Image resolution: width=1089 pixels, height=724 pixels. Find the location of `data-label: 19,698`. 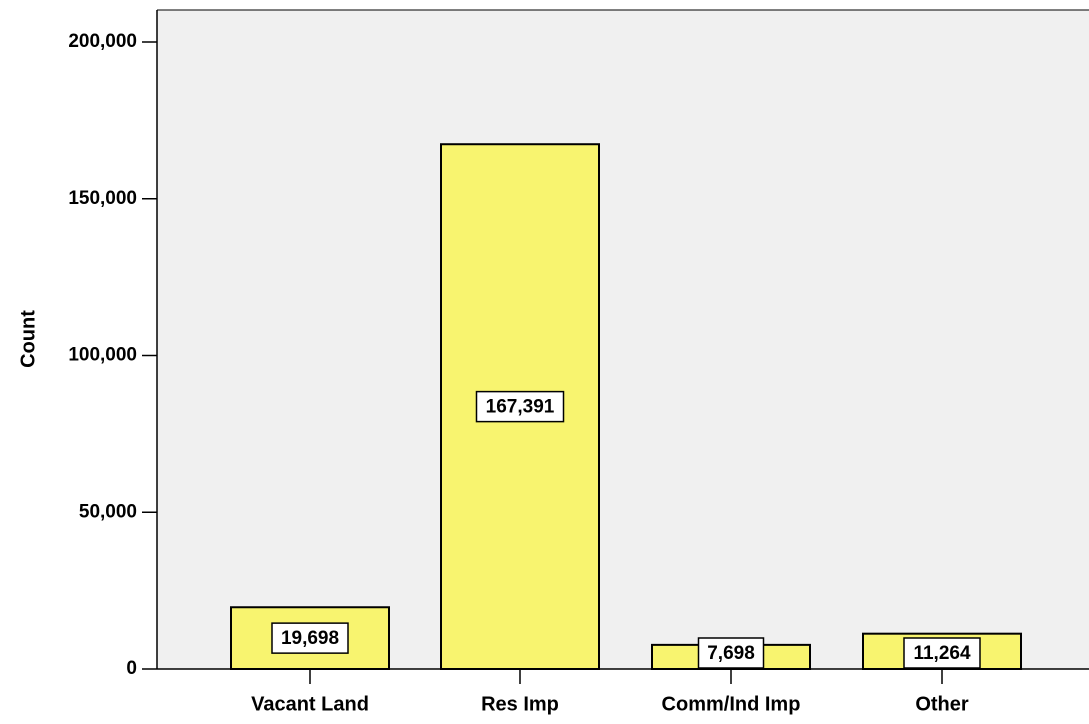

data-label: 19,698 is located at coordinates (310, 638).